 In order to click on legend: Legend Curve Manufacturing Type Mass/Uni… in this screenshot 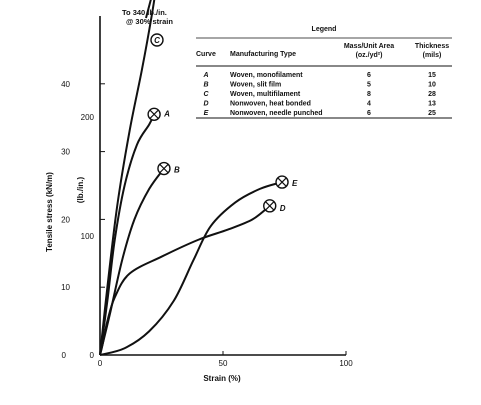, I will do `click(324, 72)`.